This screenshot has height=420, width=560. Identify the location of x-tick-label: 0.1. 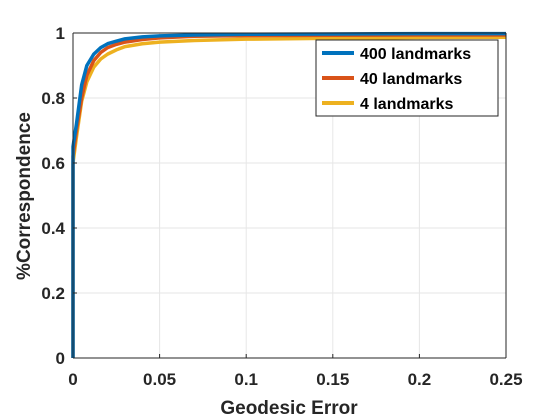
(246, 379).